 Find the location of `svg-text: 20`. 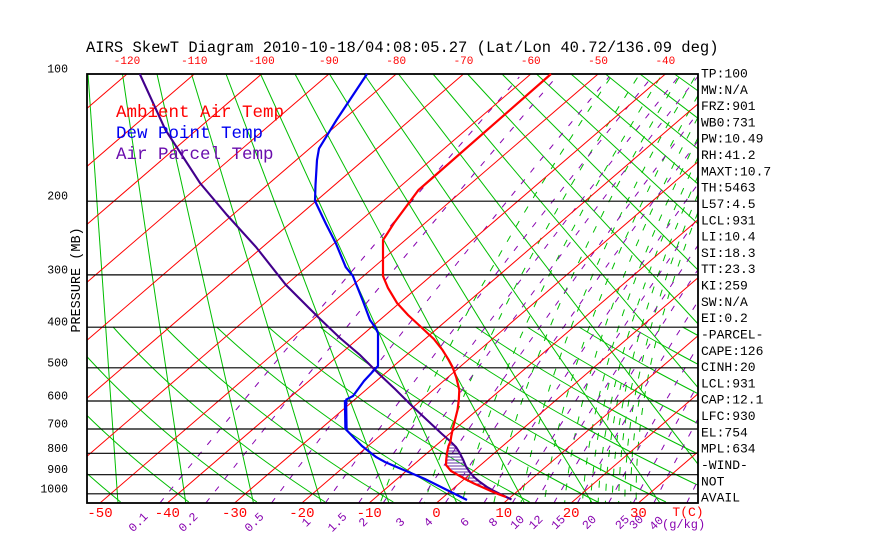

svg-text: 20 is located at coordinates (571, 514).